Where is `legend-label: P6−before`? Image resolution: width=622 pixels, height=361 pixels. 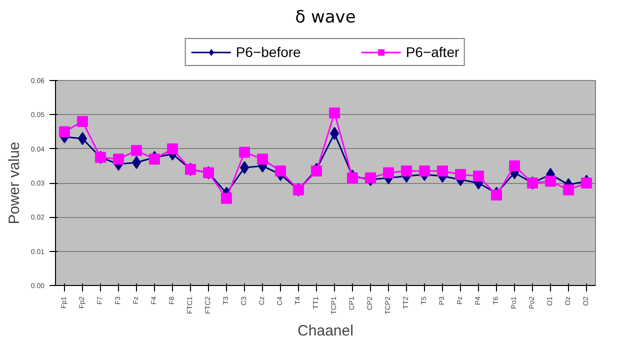 legend-label: P6−before is located at coordinates (268, 52).